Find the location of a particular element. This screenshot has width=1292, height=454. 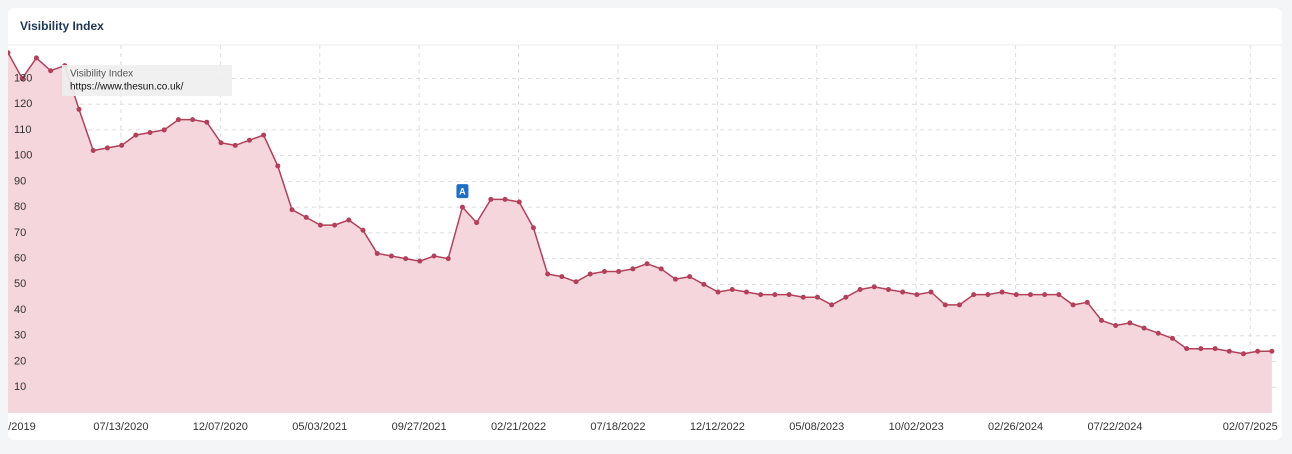

tooltip-title: Visibility Index is located at coordinates (101, 74).